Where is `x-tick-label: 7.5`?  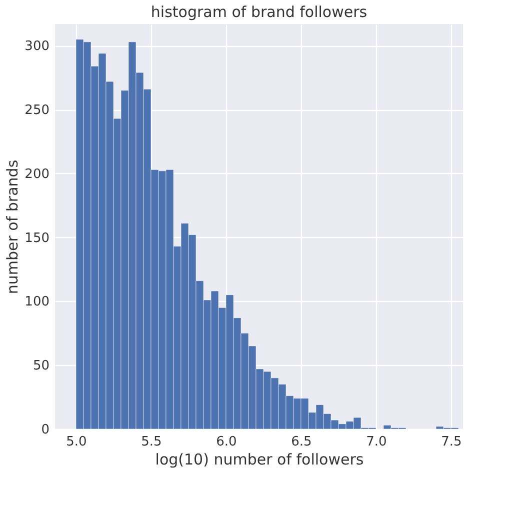 x-tick-label: 7.5 is located at coordinates (451, 442).